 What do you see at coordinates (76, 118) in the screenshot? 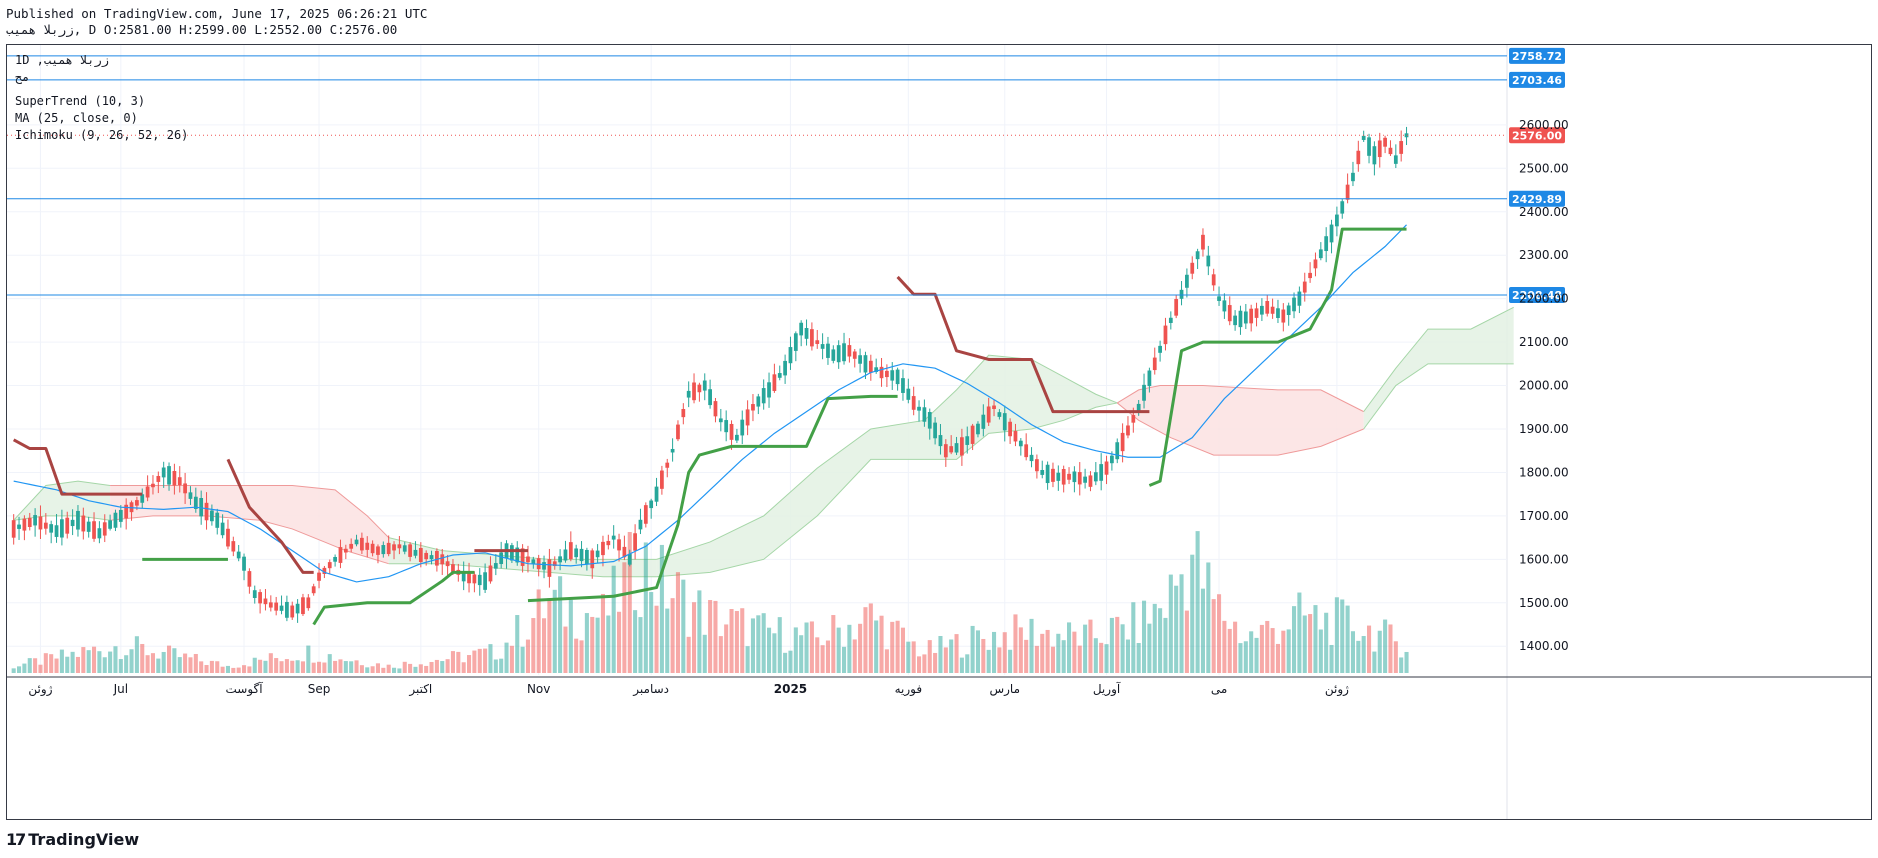
I see `legend-ma: MA (25, close, 0)` at bounding box center [76, 118].